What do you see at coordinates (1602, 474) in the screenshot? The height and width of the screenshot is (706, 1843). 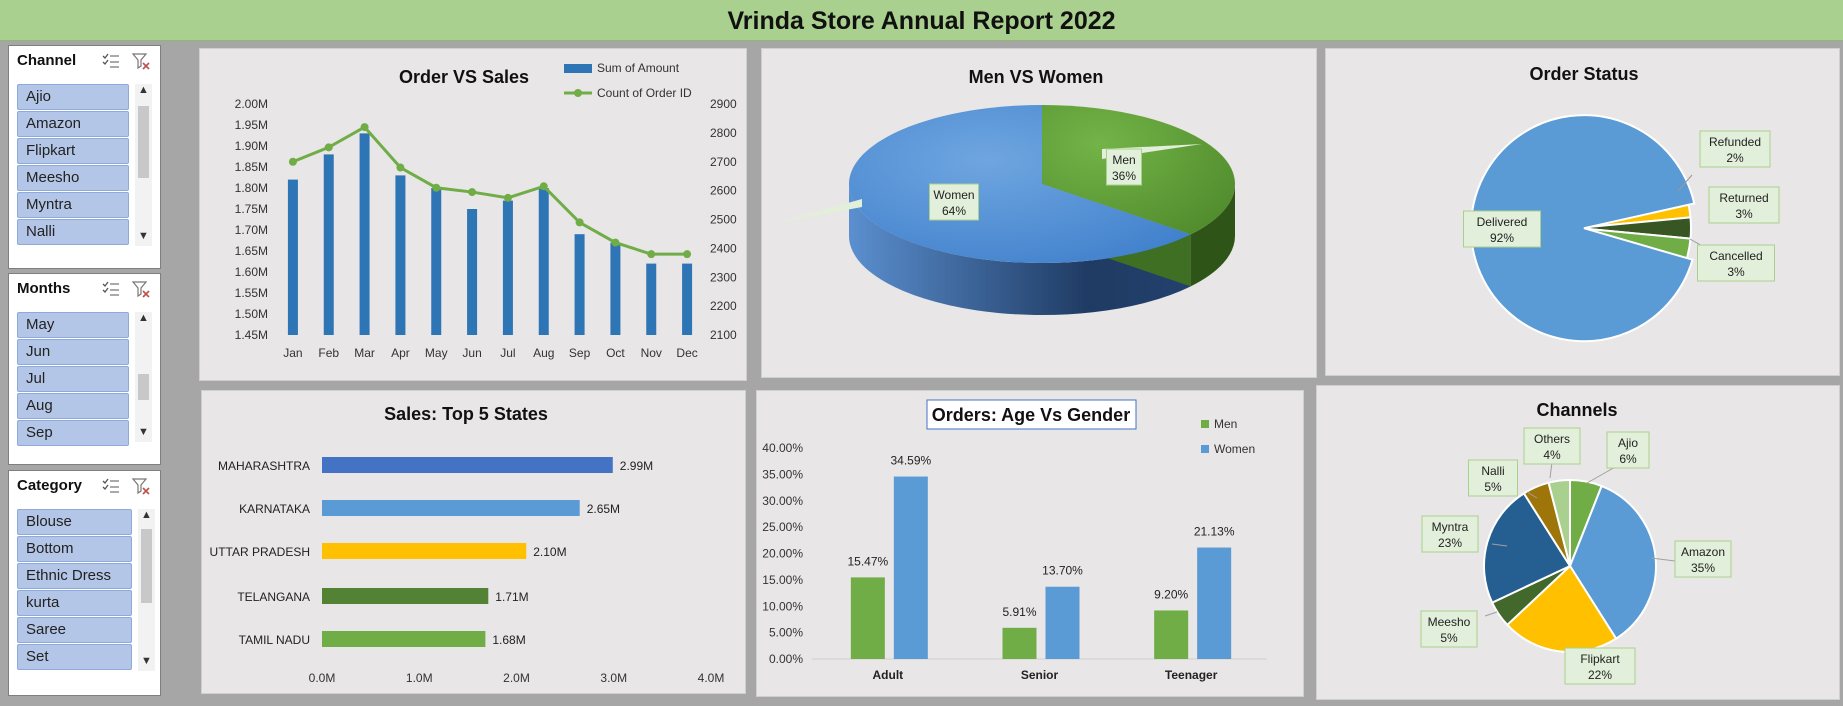 I see `ajio-leader` at bounding box center [1602, 474].